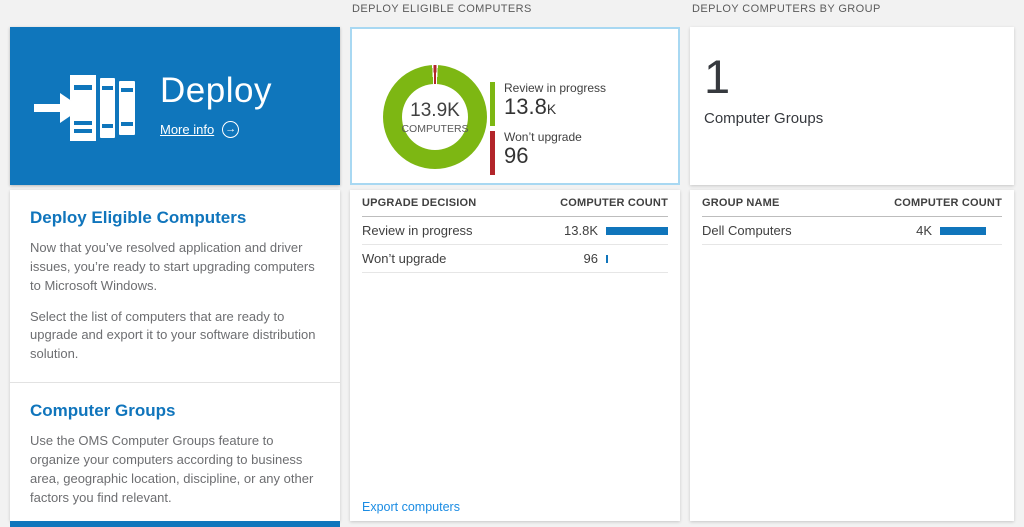 This screenshot has width=1024, height=527. What do you see at coordinates (852, 231) in the screenshot?
I see `table-row: Dell Computers 4K` at bounding box center [852, 231].